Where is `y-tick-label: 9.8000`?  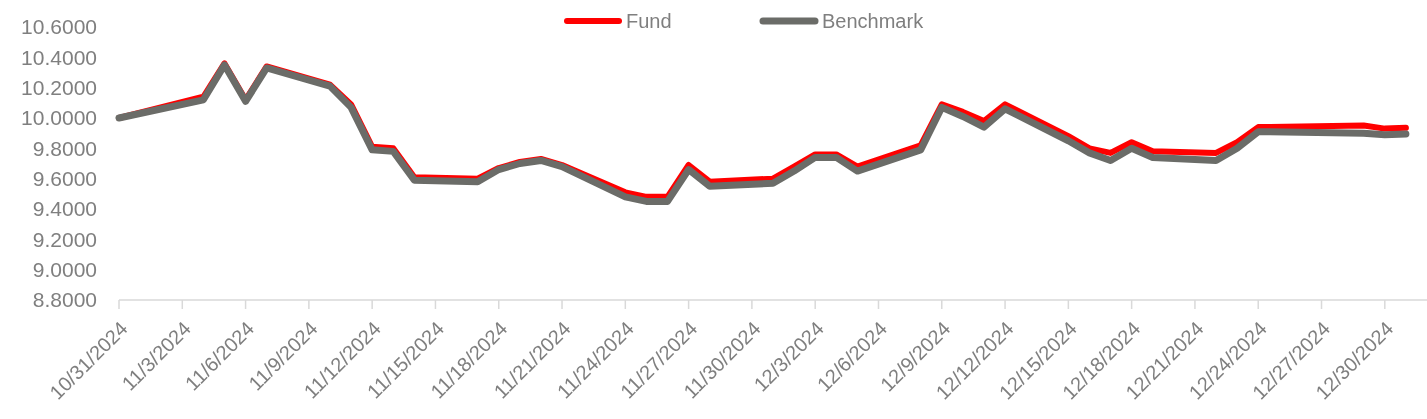 y-tick-label: 9.8000 is located at coordinates (64, 148).